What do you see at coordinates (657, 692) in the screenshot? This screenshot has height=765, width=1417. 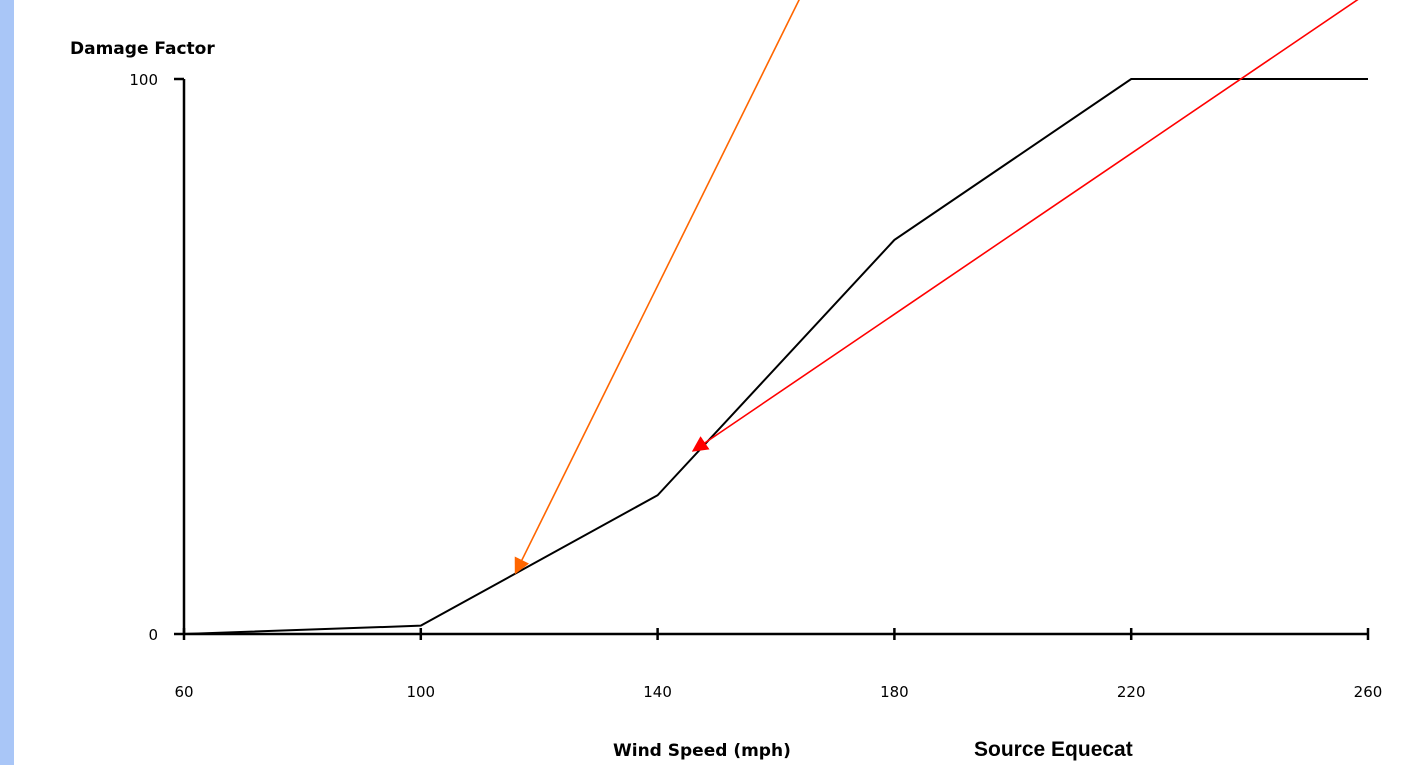 I see `x-tick-label: 140` at bounding box center [657, 692].